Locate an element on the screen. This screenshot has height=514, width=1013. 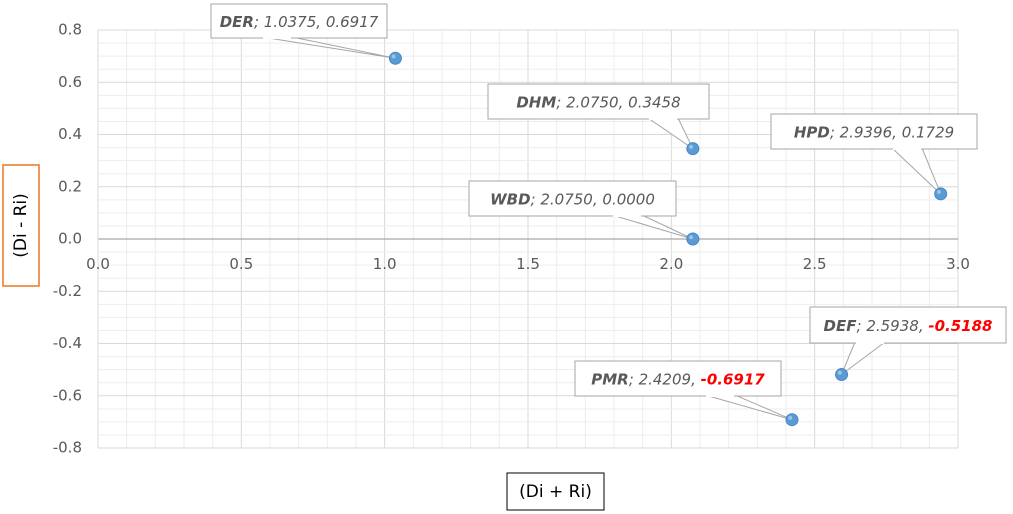
data-label-y-value: 0.3458 is located at coordinates (654, 102).